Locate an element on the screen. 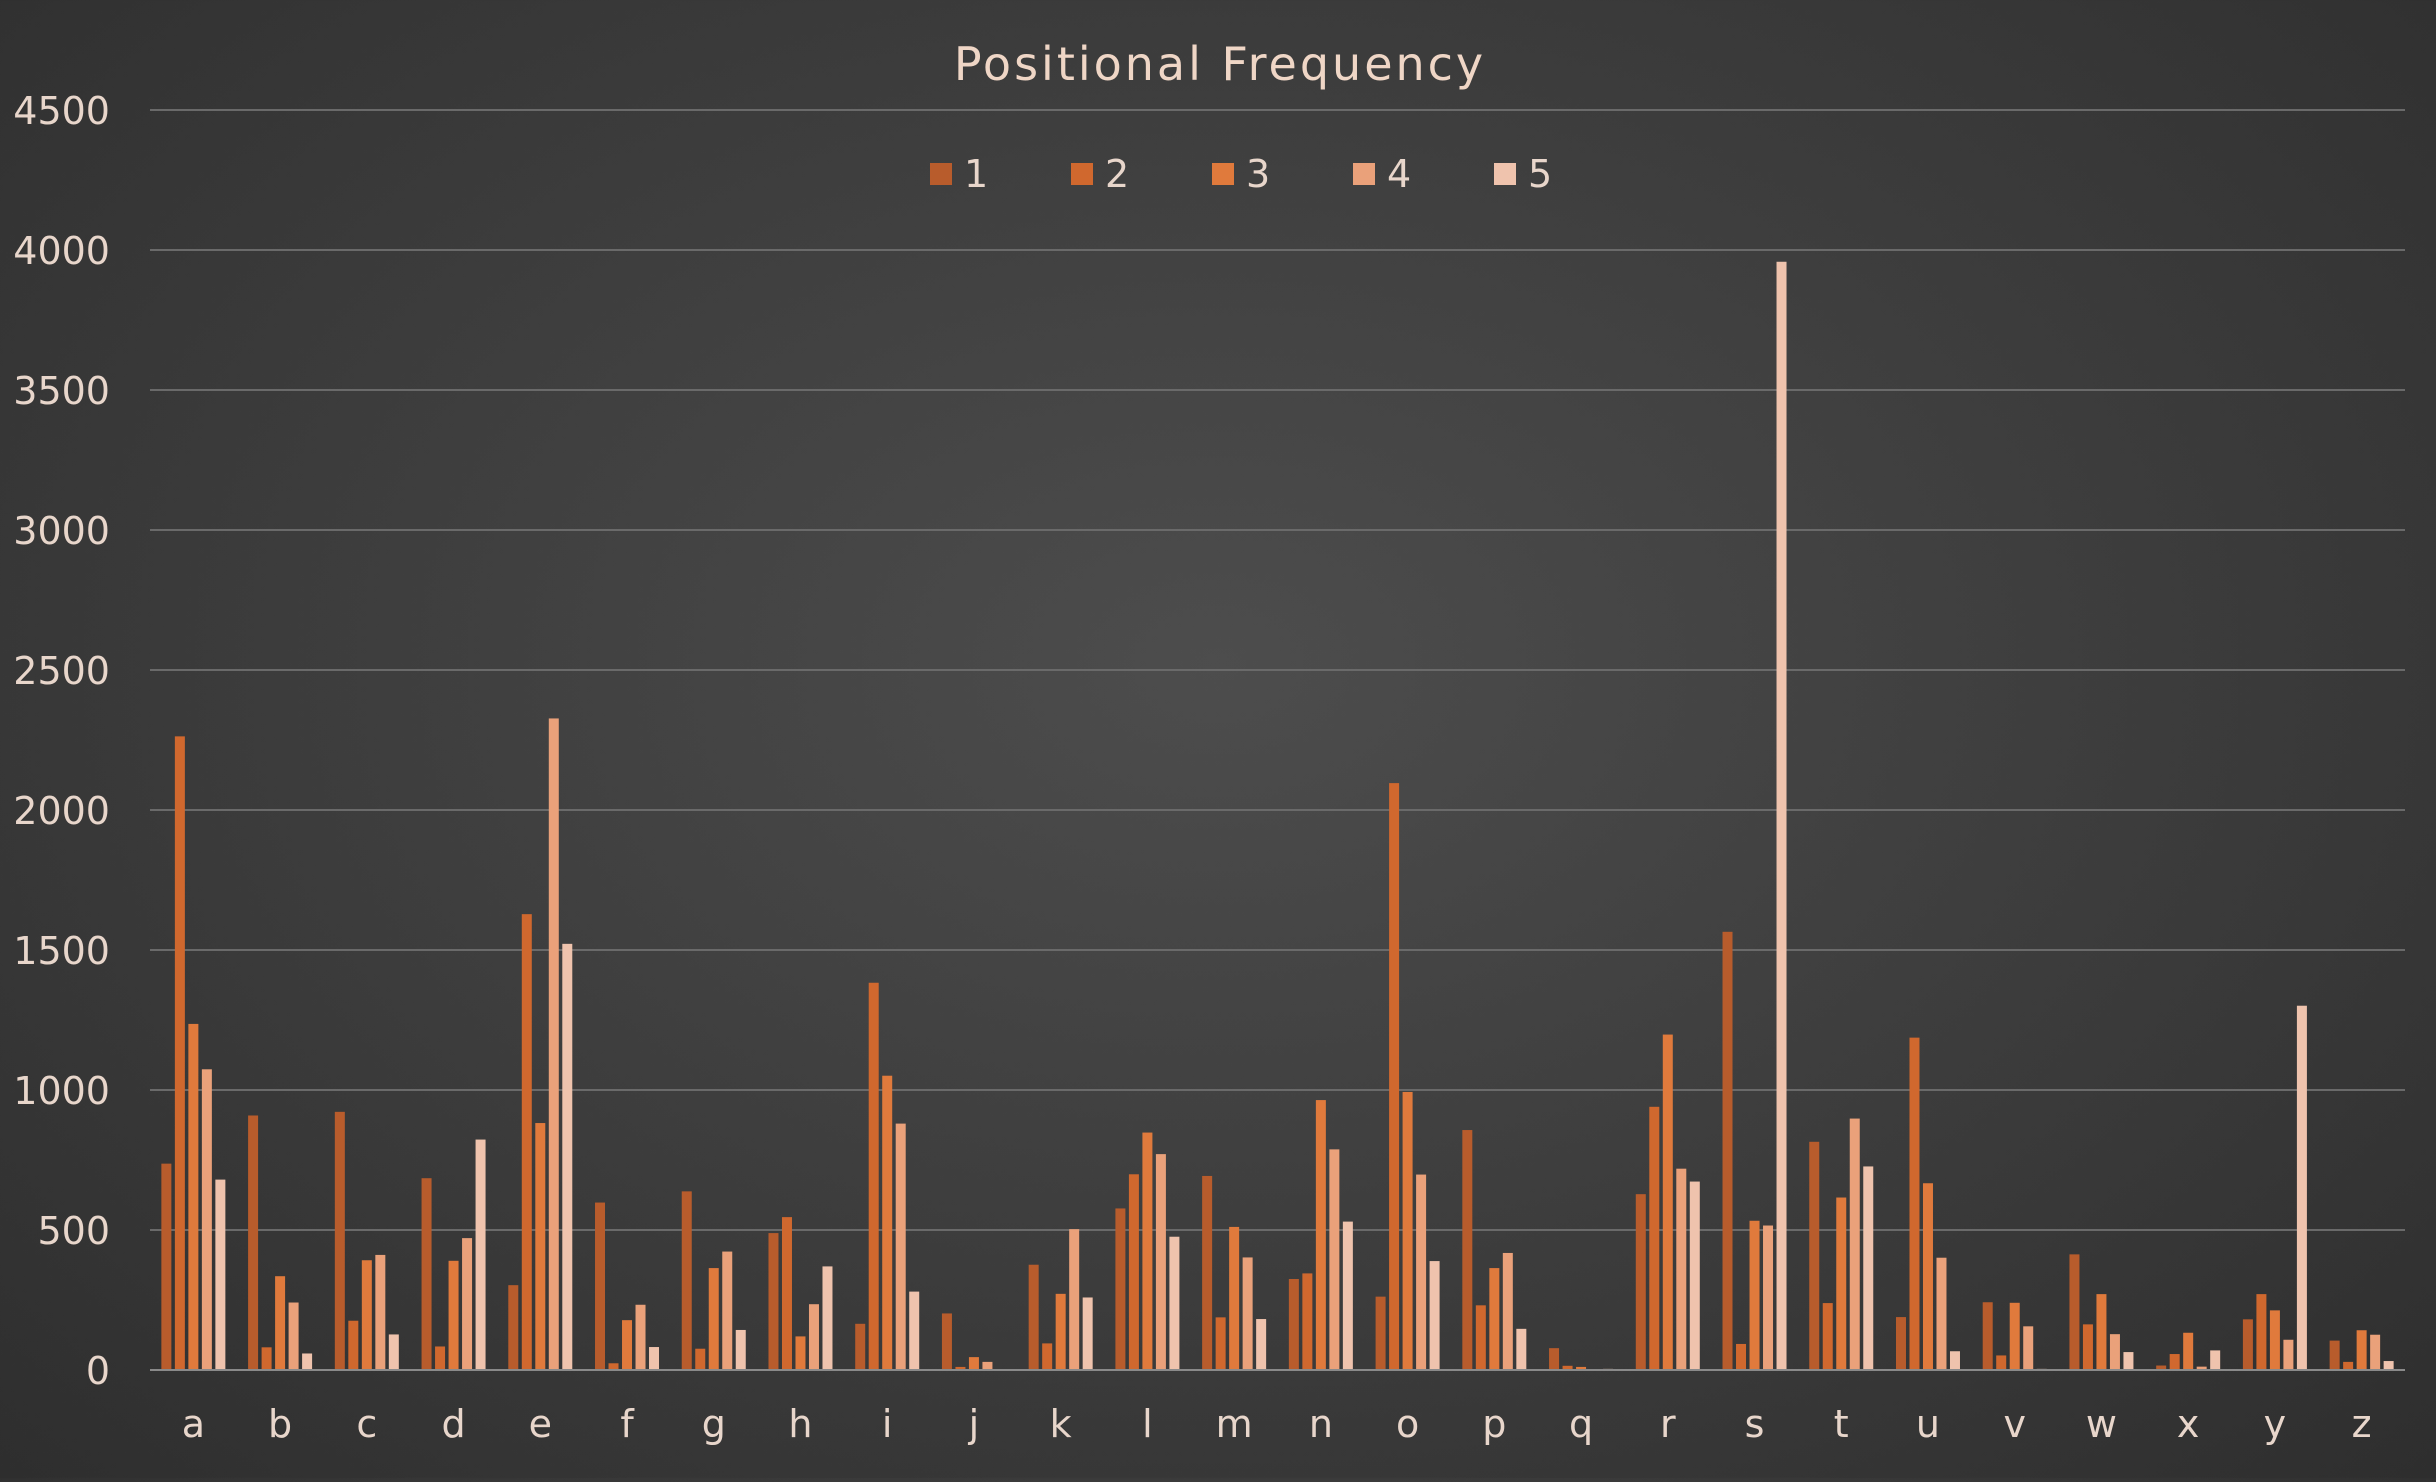 The height and width of the screenshot is (1482, 2436). y-tick-label: 3500 is located at coordinates (61, 391).